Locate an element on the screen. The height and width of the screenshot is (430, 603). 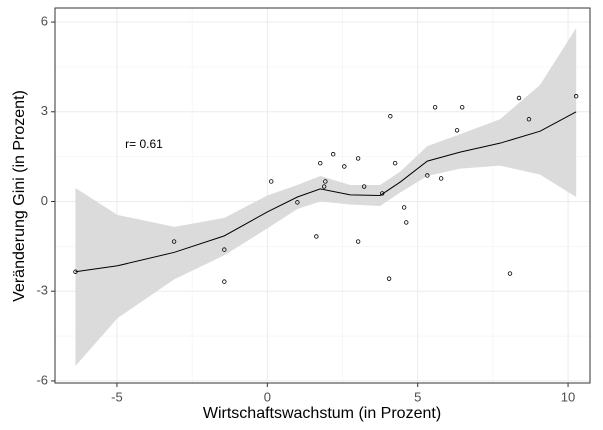
y-tick-label: -6 is located at coordinates (42, 379).